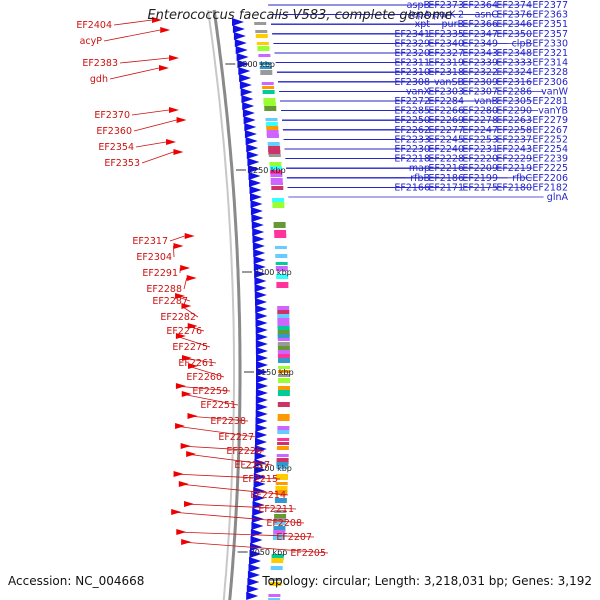 Image resolution: width=600 pixels, height=600 pixels. I want to click on right-gene-label: clpB, so click(522, 43).